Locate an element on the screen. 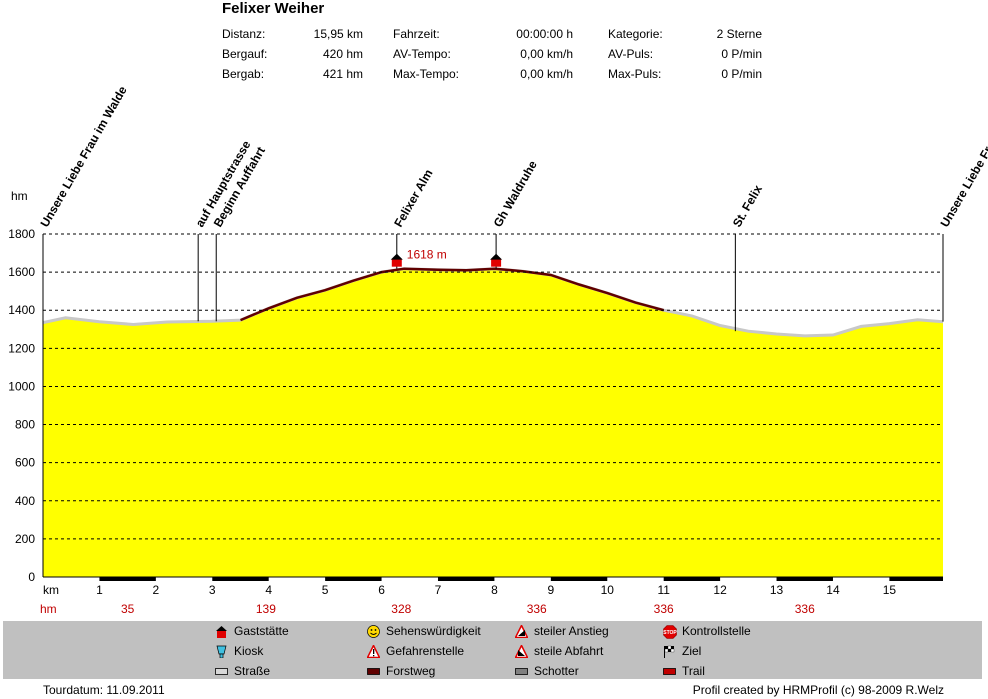  legend-item: Trail is located at coordinates (684, 671).